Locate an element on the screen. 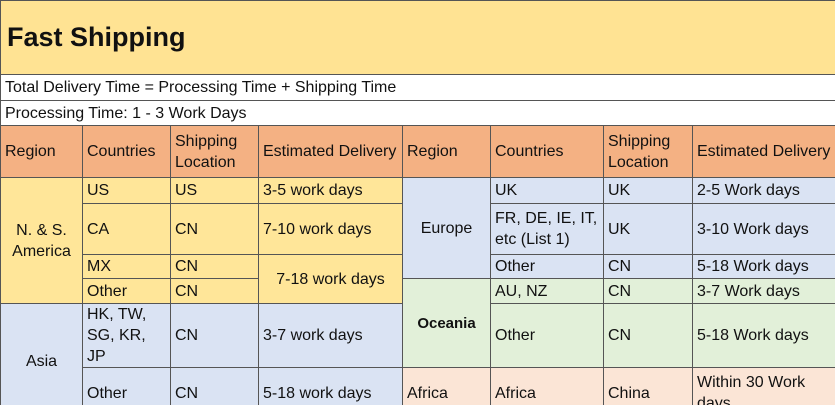 Image resolution: width=835 pixels, height=405 pixels. cell: CA is located at coordinates (126, 229).